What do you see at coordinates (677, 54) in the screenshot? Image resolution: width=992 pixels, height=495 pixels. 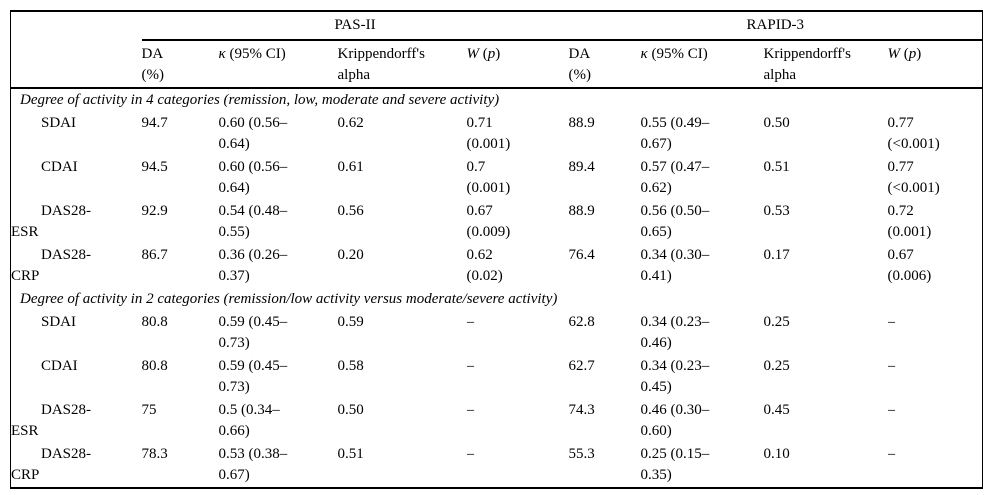 I see `kappa-ci-label: (95% CI)` at bounding box center [677, 54].